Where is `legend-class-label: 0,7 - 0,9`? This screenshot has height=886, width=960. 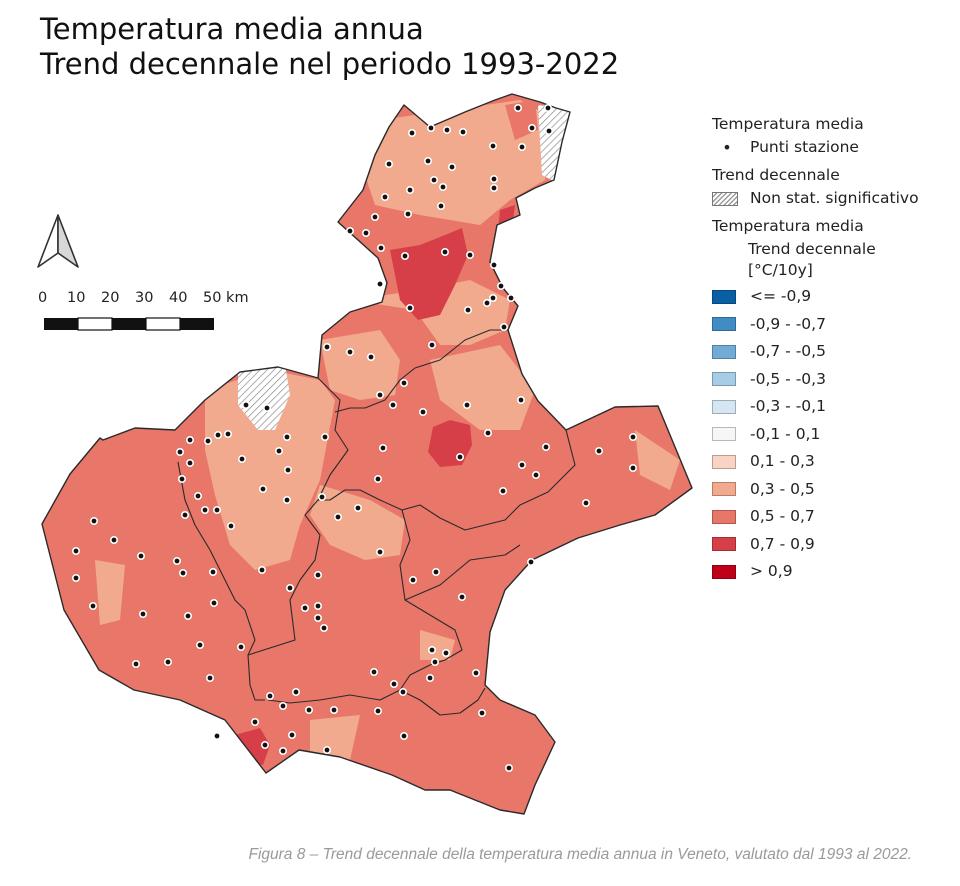 legend-class-label: 0,7 - 0,9 is located at coordinates (782, 543).